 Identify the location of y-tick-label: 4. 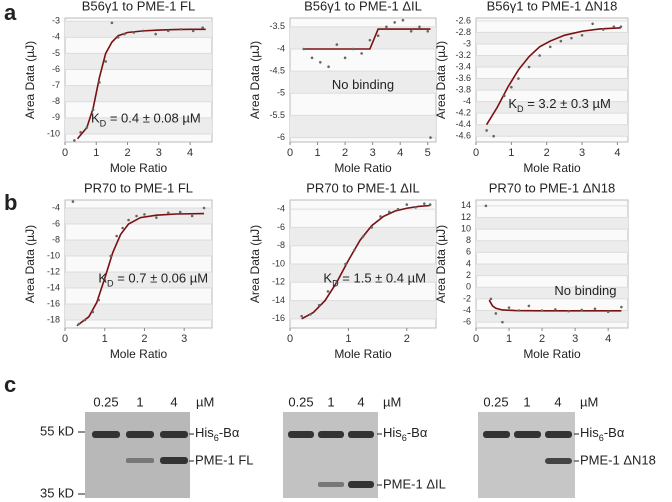
(468, 263).